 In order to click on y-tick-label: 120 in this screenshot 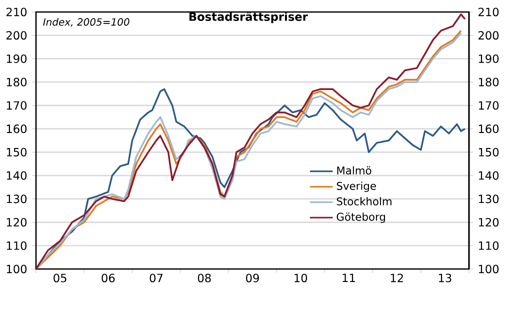, I will do `click(16, 222)`.